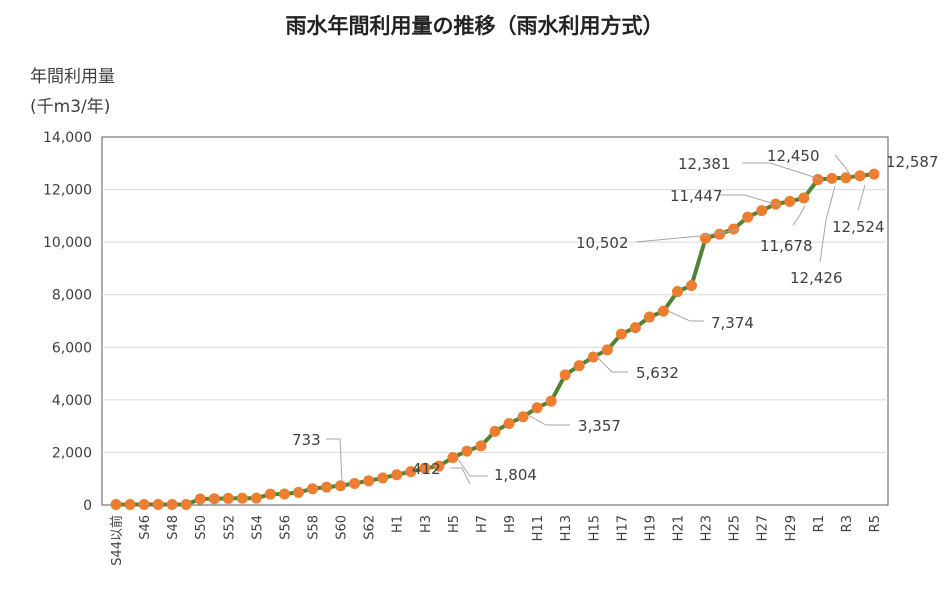 The width and height of the screenshot is (949, 601). What do you see at coordinates (599, 426) in the screenshot?
I see `data-label: 3,357` at bounding box center [599, 426].